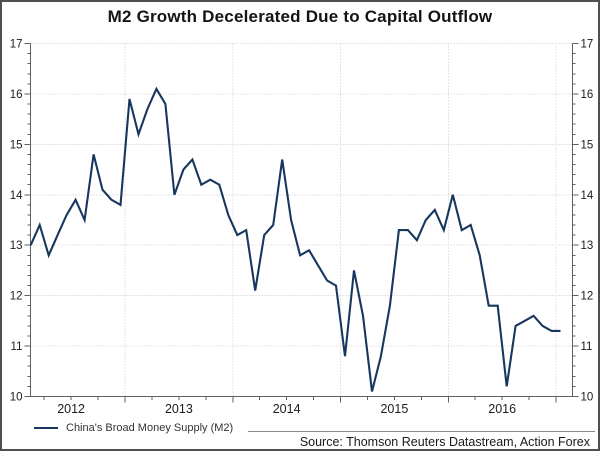 The height and width of the screenshot is (451, 600). What do you see at coordinates (587, 45) in the screenshot?
I see `y-tick-label-right: 17` at bounding box center [587, 45].